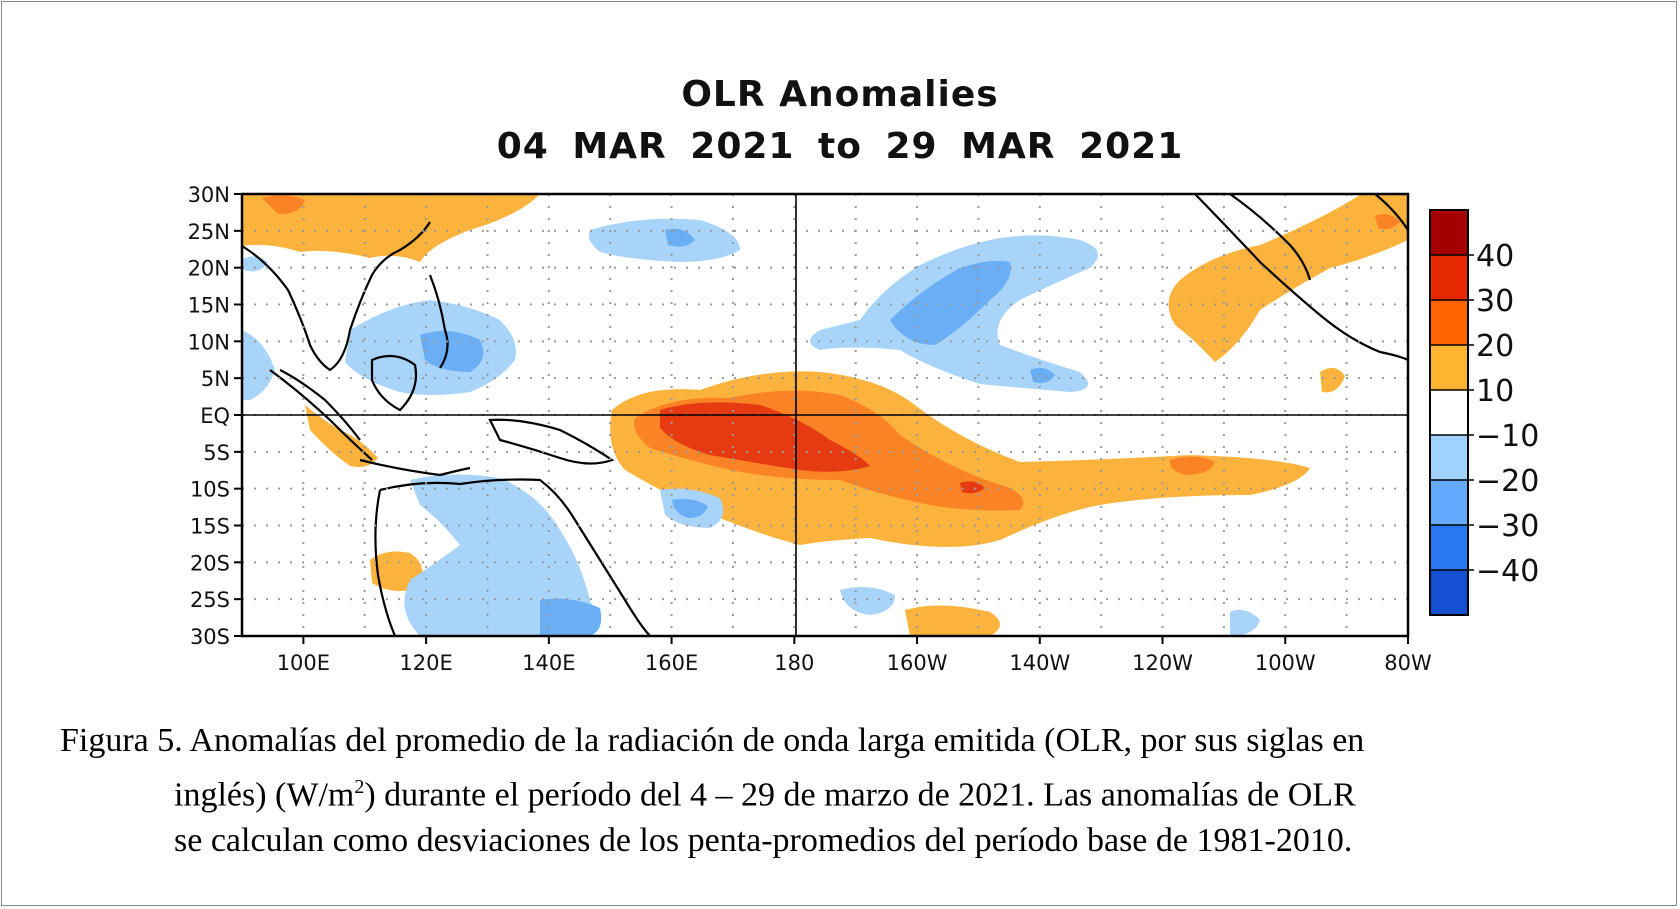 The image size is (1680, 909). What do you see at coordinates (396, 571) in the screenshot?
I see `pos-region-sw` at bounding box center [396, 571].